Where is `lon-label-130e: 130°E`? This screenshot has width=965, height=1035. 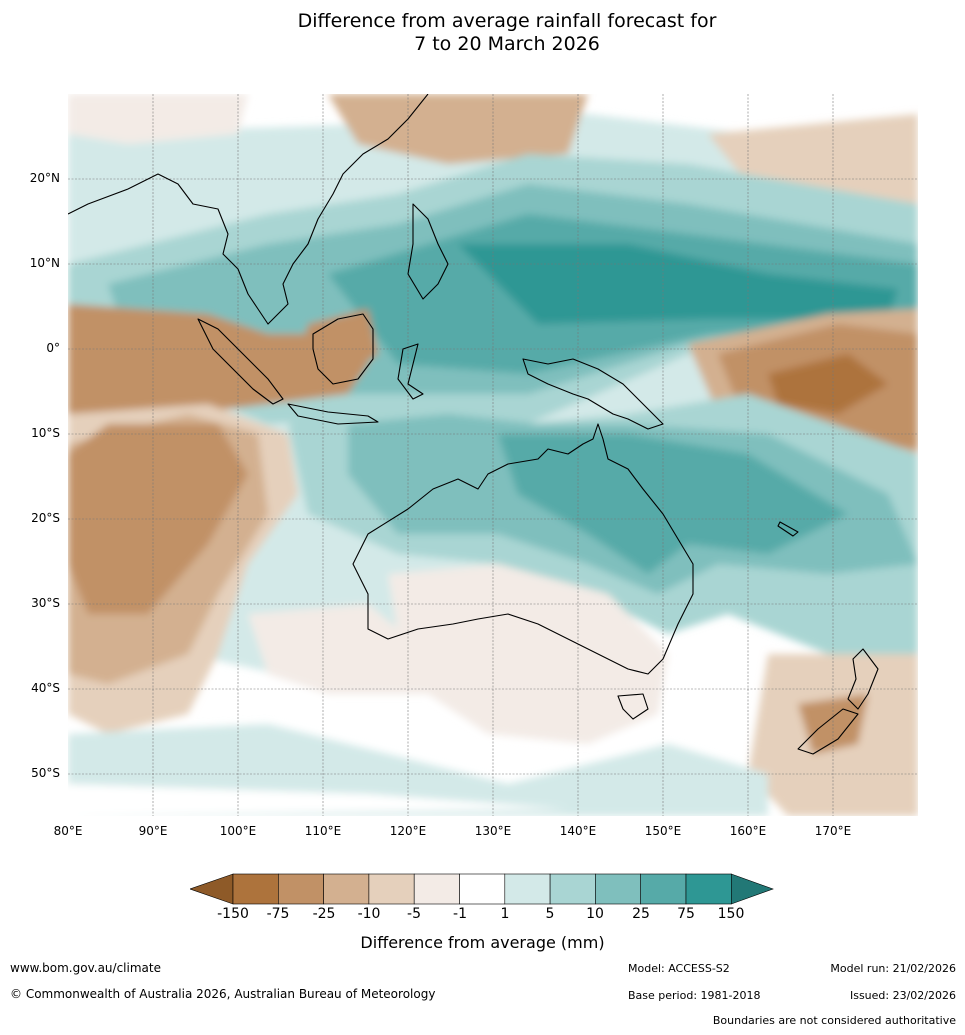
lon-label-130e: 130°E is located at coordinates (493, 831).